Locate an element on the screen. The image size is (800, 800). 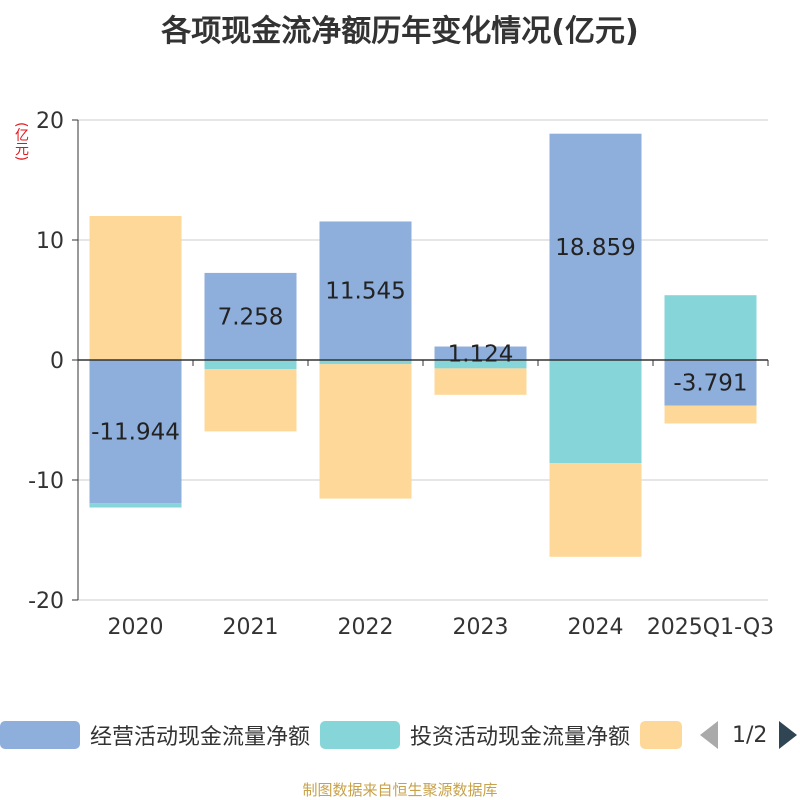
x-category-label: 2025Q1-Q3 is located at coordinates (710, 627).